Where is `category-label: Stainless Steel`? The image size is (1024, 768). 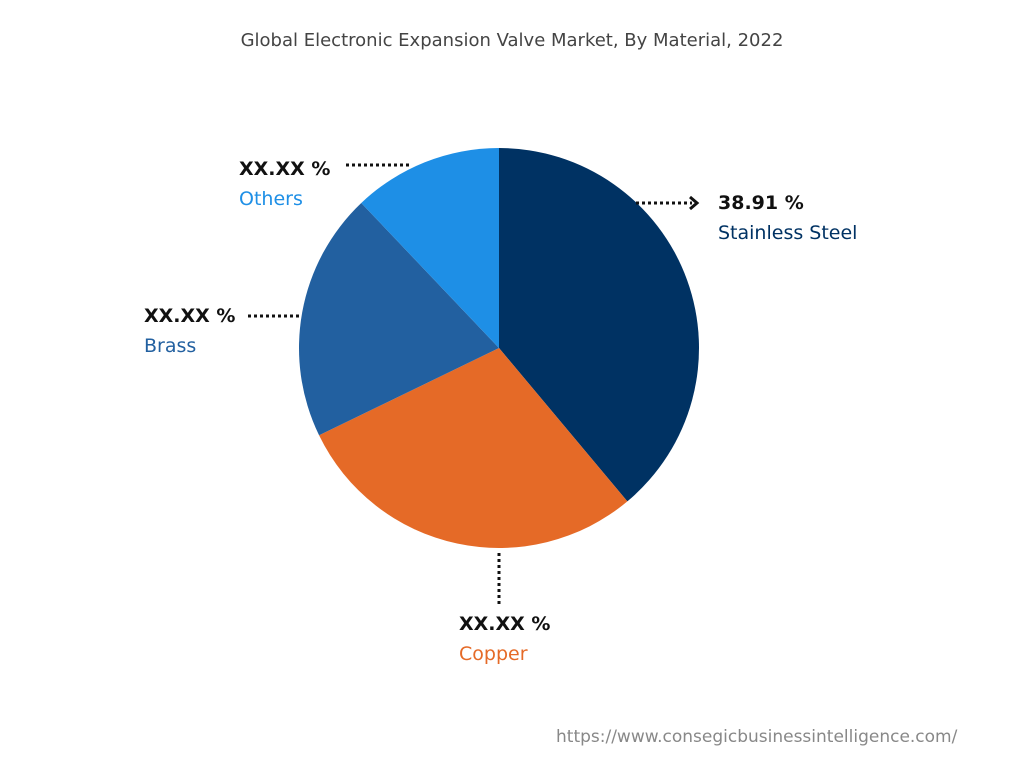
category-label: Stainless Steel is located at coordinates (788, 233).